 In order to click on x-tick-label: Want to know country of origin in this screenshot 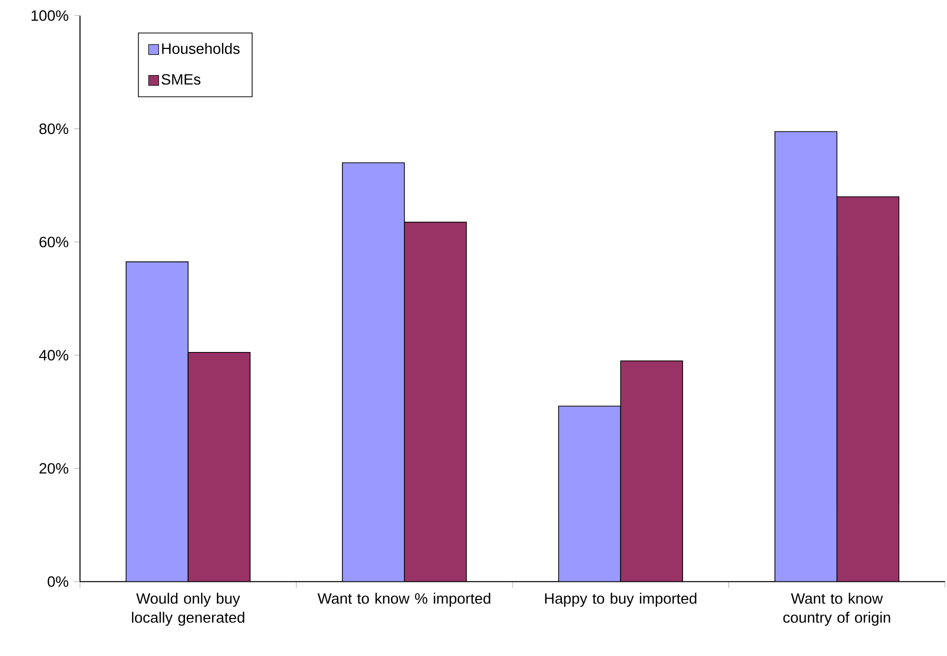, I will do `click(836, 609)`.